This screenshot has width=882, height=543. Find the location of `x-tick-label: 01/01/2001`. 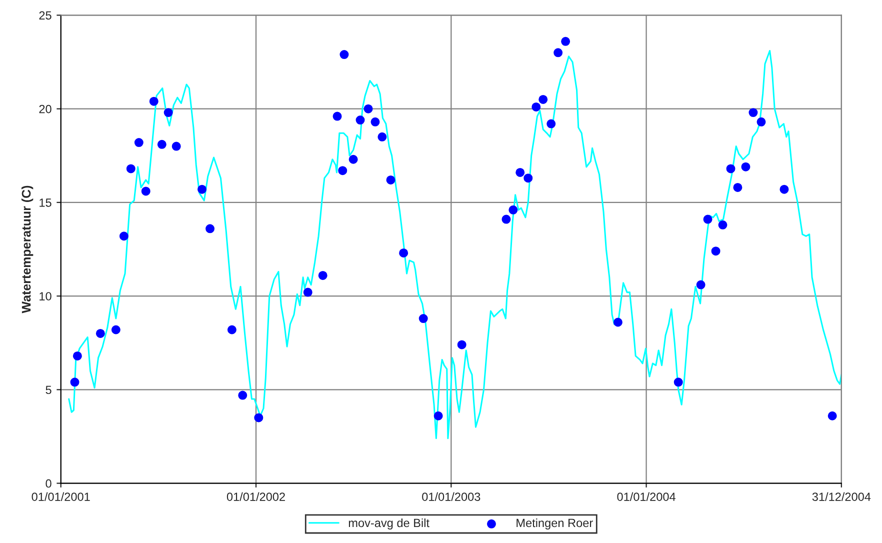

x-tick-label: 01/01/2001 is located at coordinates (61, 496).